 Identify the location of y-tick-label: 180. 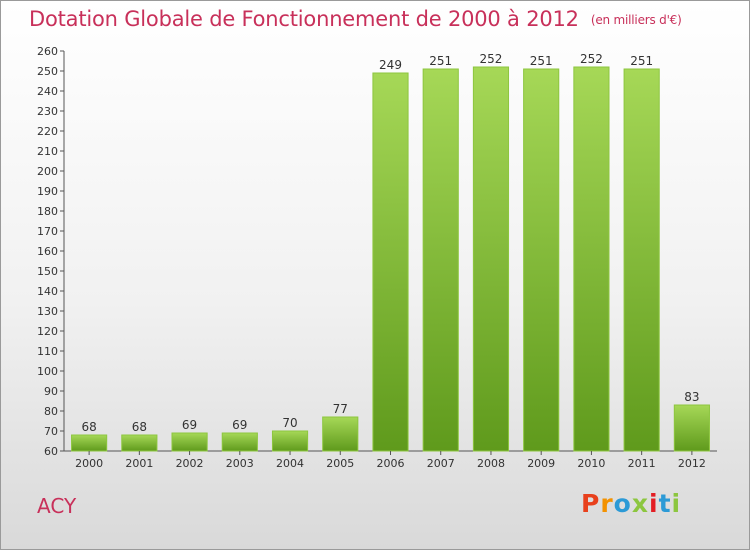
(47, 211).